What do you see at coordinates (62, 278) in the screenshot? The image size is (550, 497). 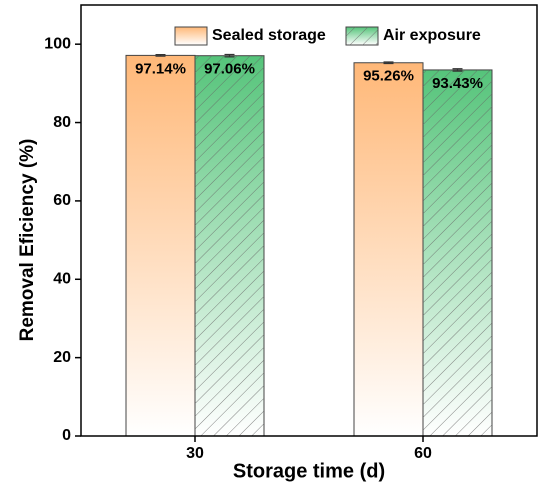 I see `y-tick-label: 40` at bounding box center [62, 278].